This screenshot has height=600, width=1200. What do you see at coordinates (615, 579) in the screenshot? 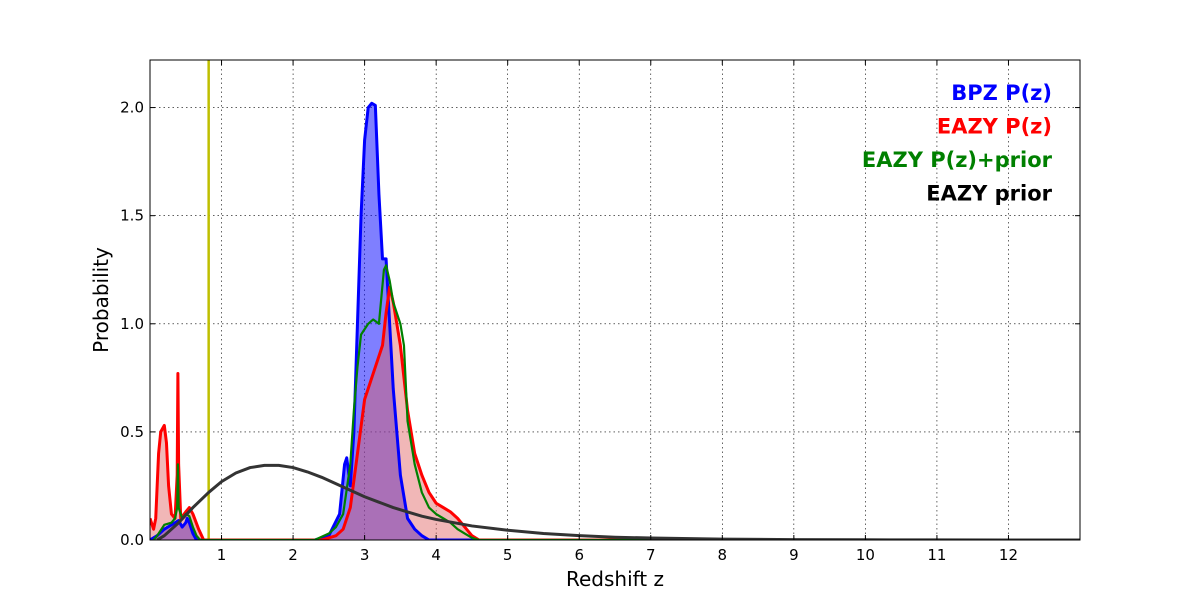
I see `x-axis-label: Redshift z` at bounding box center [615, 579].